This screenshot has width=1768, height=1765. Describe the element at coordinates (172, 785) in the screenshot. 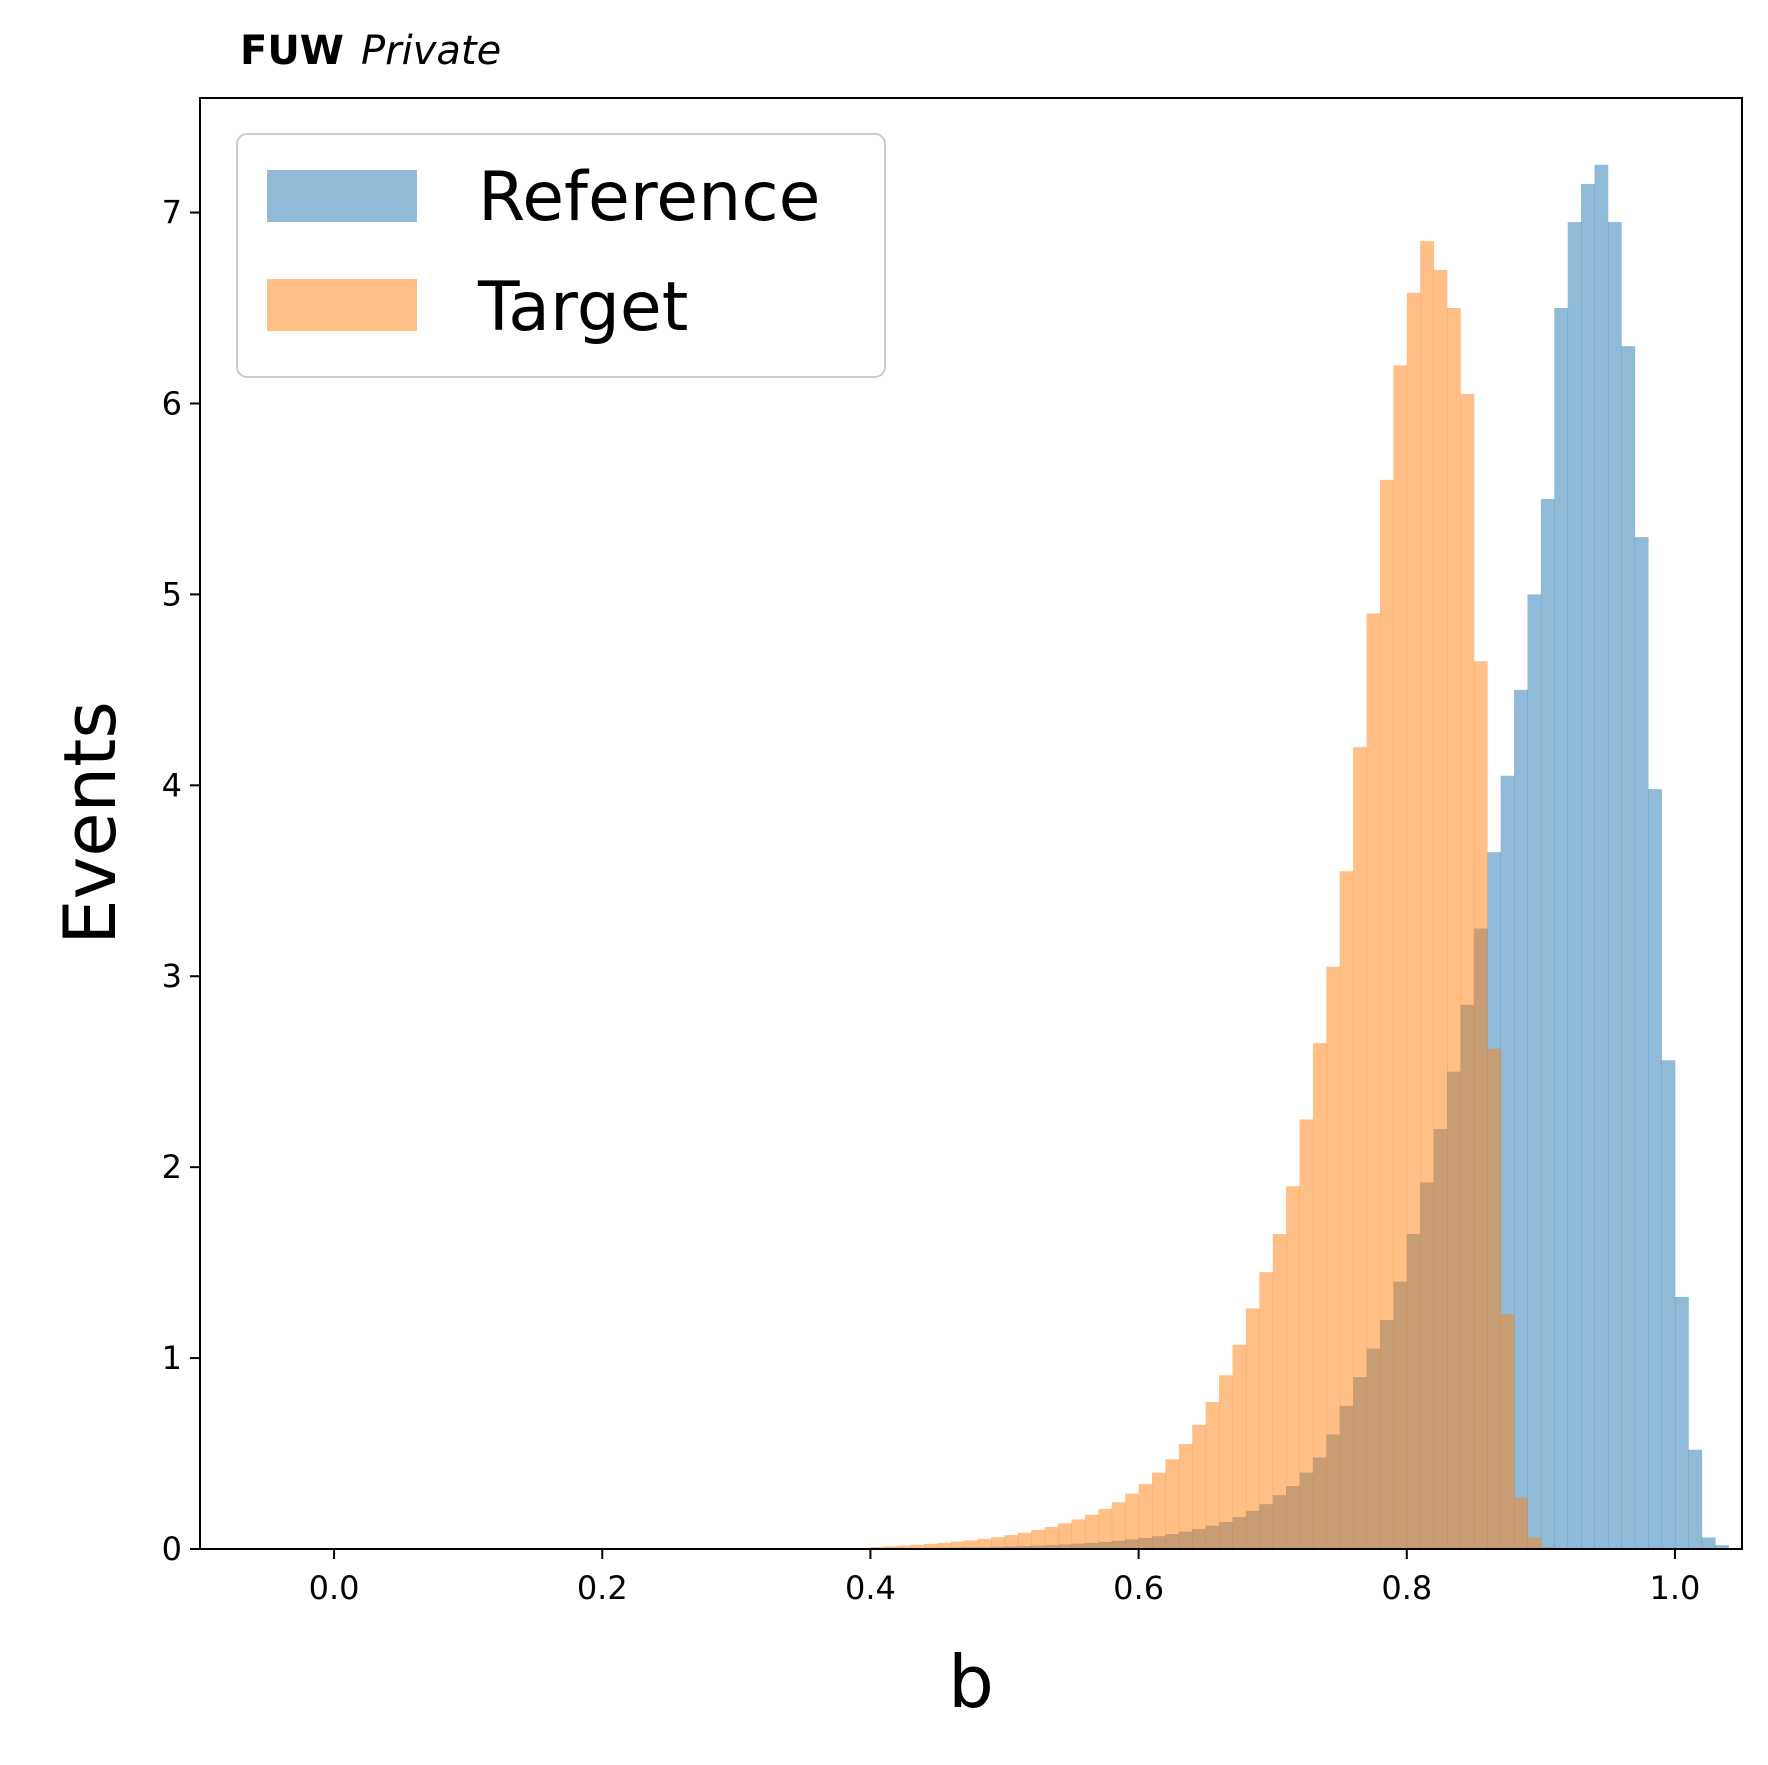

I see `y-tick-label: 4` at that location.